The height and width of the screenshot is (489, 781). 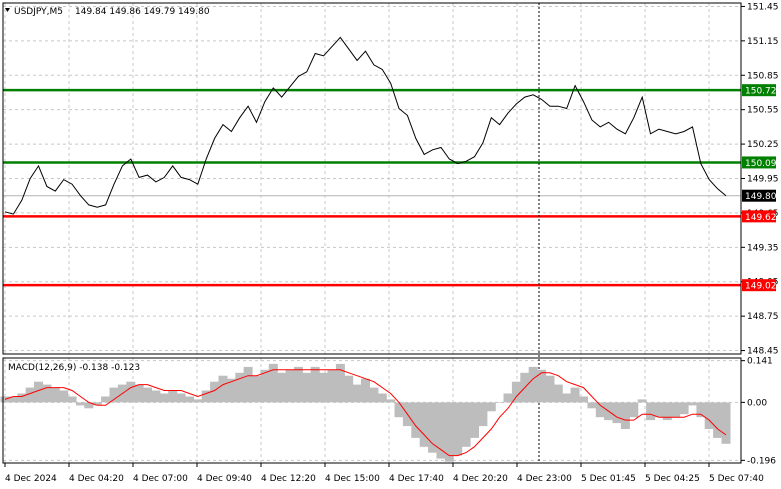 I want to click on time-tick-label: 5 Dec 01:45, so click(x=608, y=479).